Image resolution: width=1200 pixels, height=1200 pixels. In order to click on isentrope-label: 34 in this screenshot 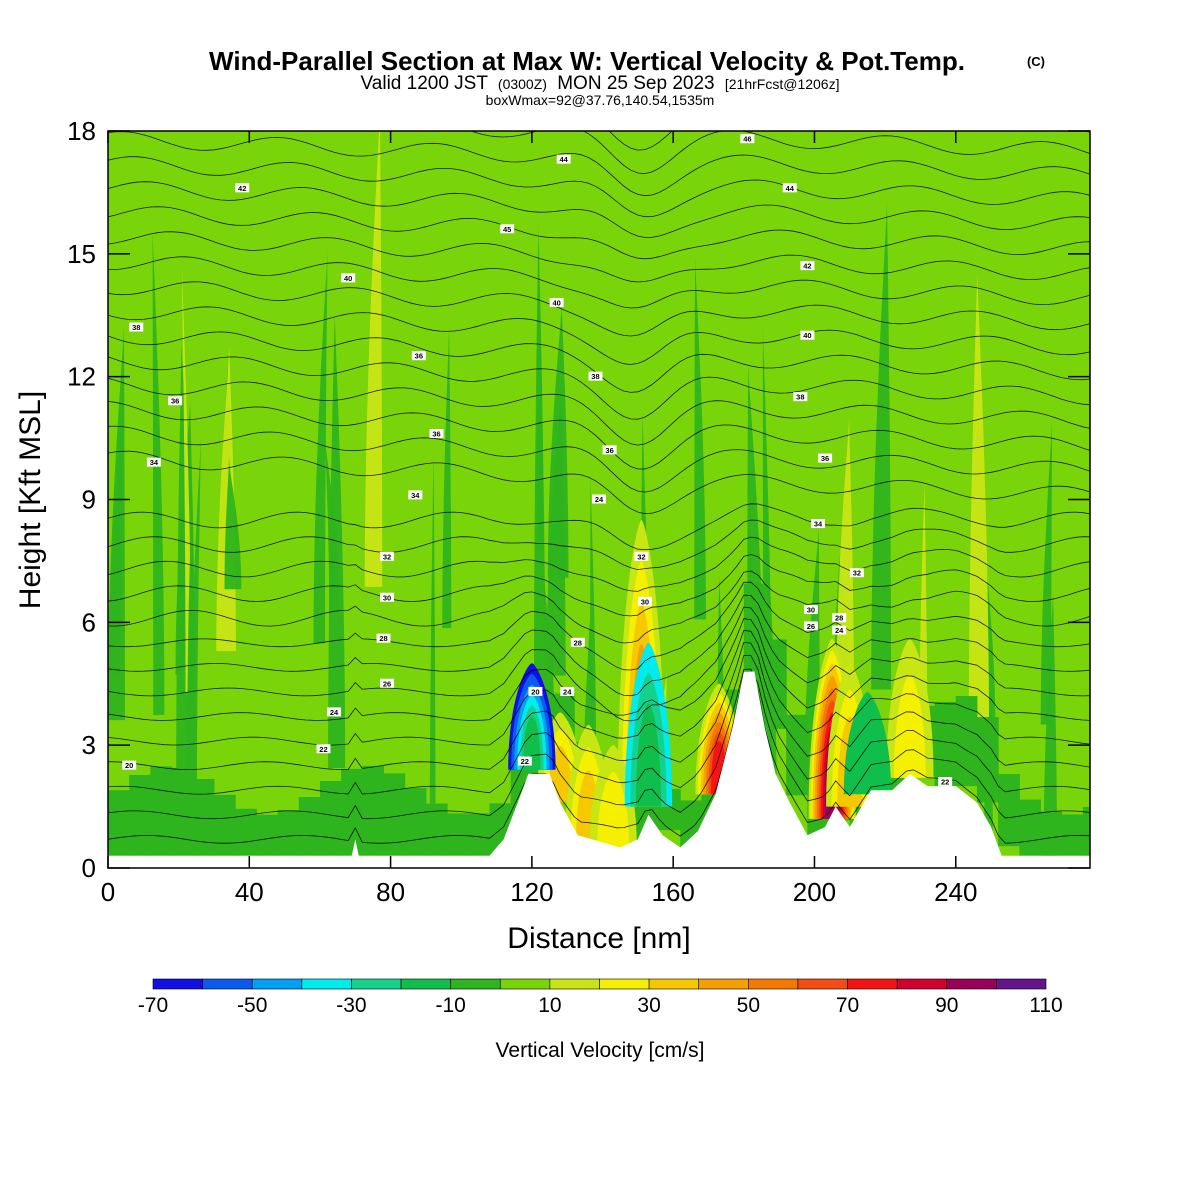, I will do `click(415, 495)`.